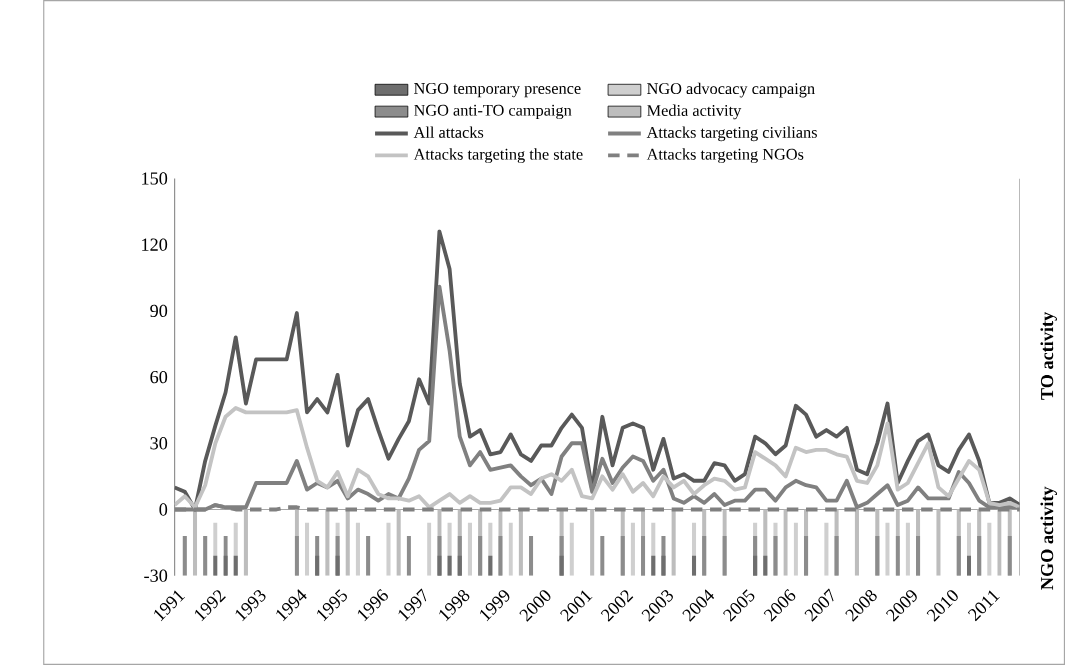  Describe the element at coordinates (1048, 356) in the screenshot. I see `text: TO activity` at that location.